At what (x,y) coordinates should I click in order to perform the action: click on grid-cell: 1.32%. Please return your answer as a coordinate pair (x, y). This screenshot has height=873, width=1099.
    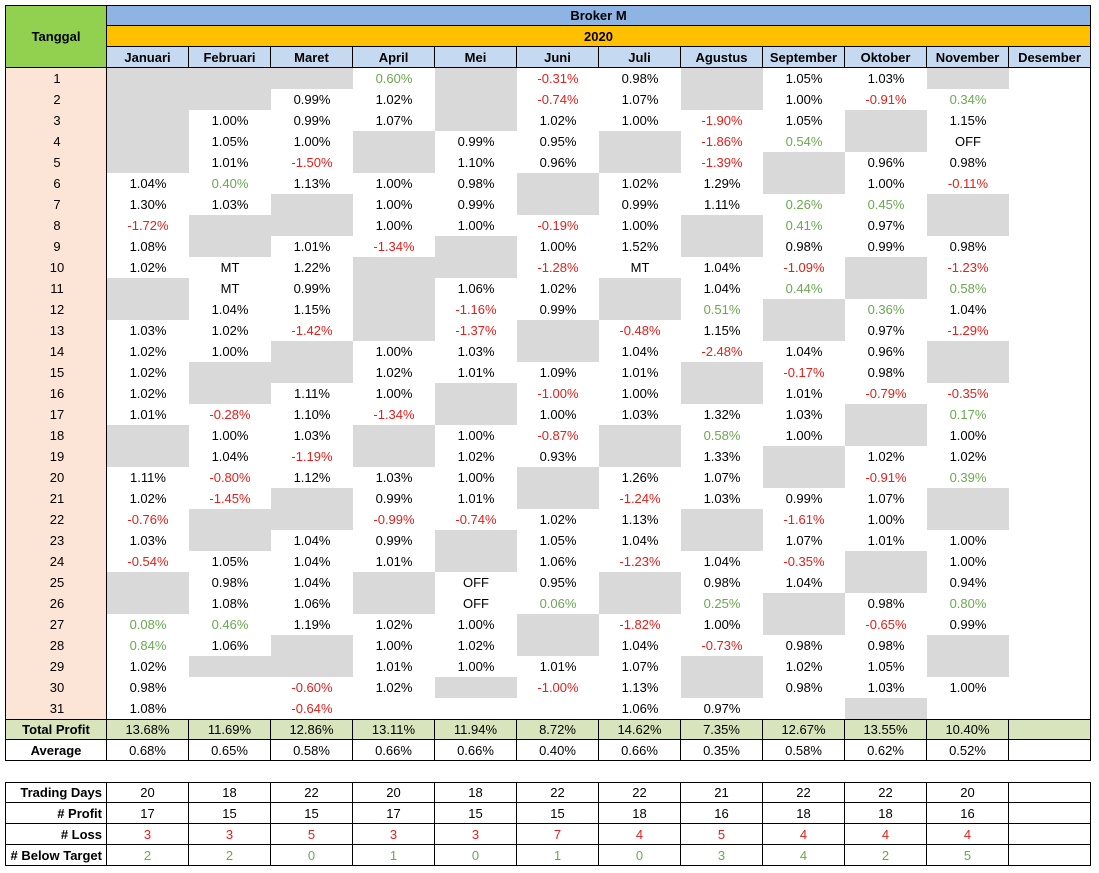
    Looking at the image, I should click on (722, 414).